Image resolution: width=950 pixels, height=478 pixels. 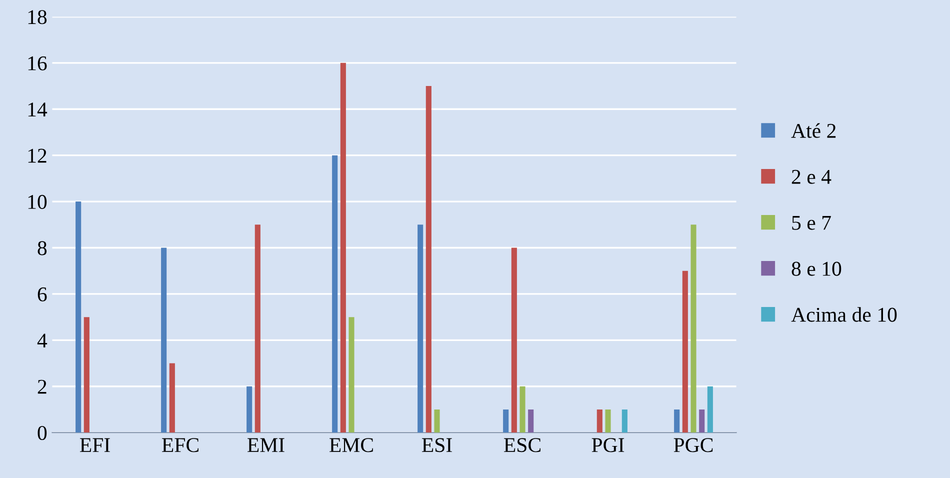 I want to click on legend-label: Até 2, so click(x=813, y=130).